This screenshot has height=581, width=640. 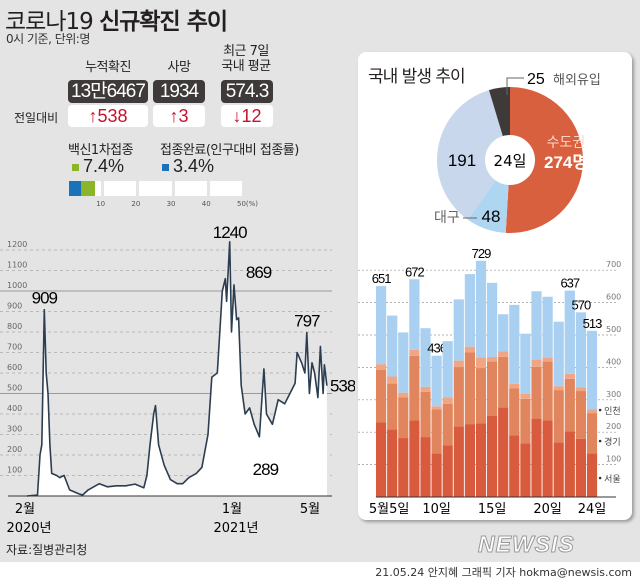 I want to click on domestic-pie-chart: 24일 수도권 274명 48 대구 191 25 해외유입, so click(x=517, y=152).